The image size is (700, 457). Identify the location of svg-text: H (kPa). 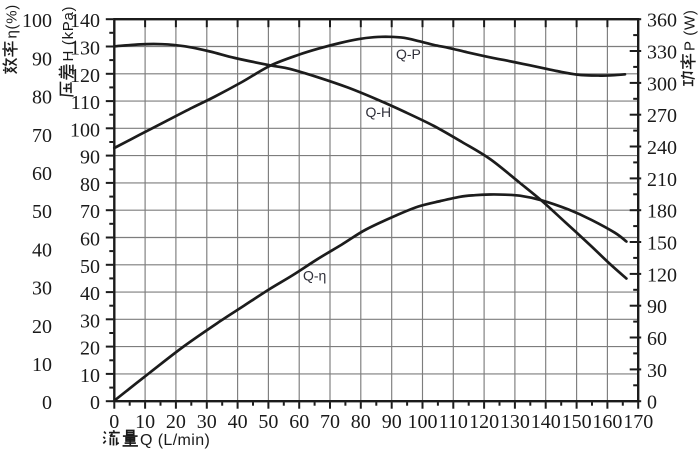
(68, 34).